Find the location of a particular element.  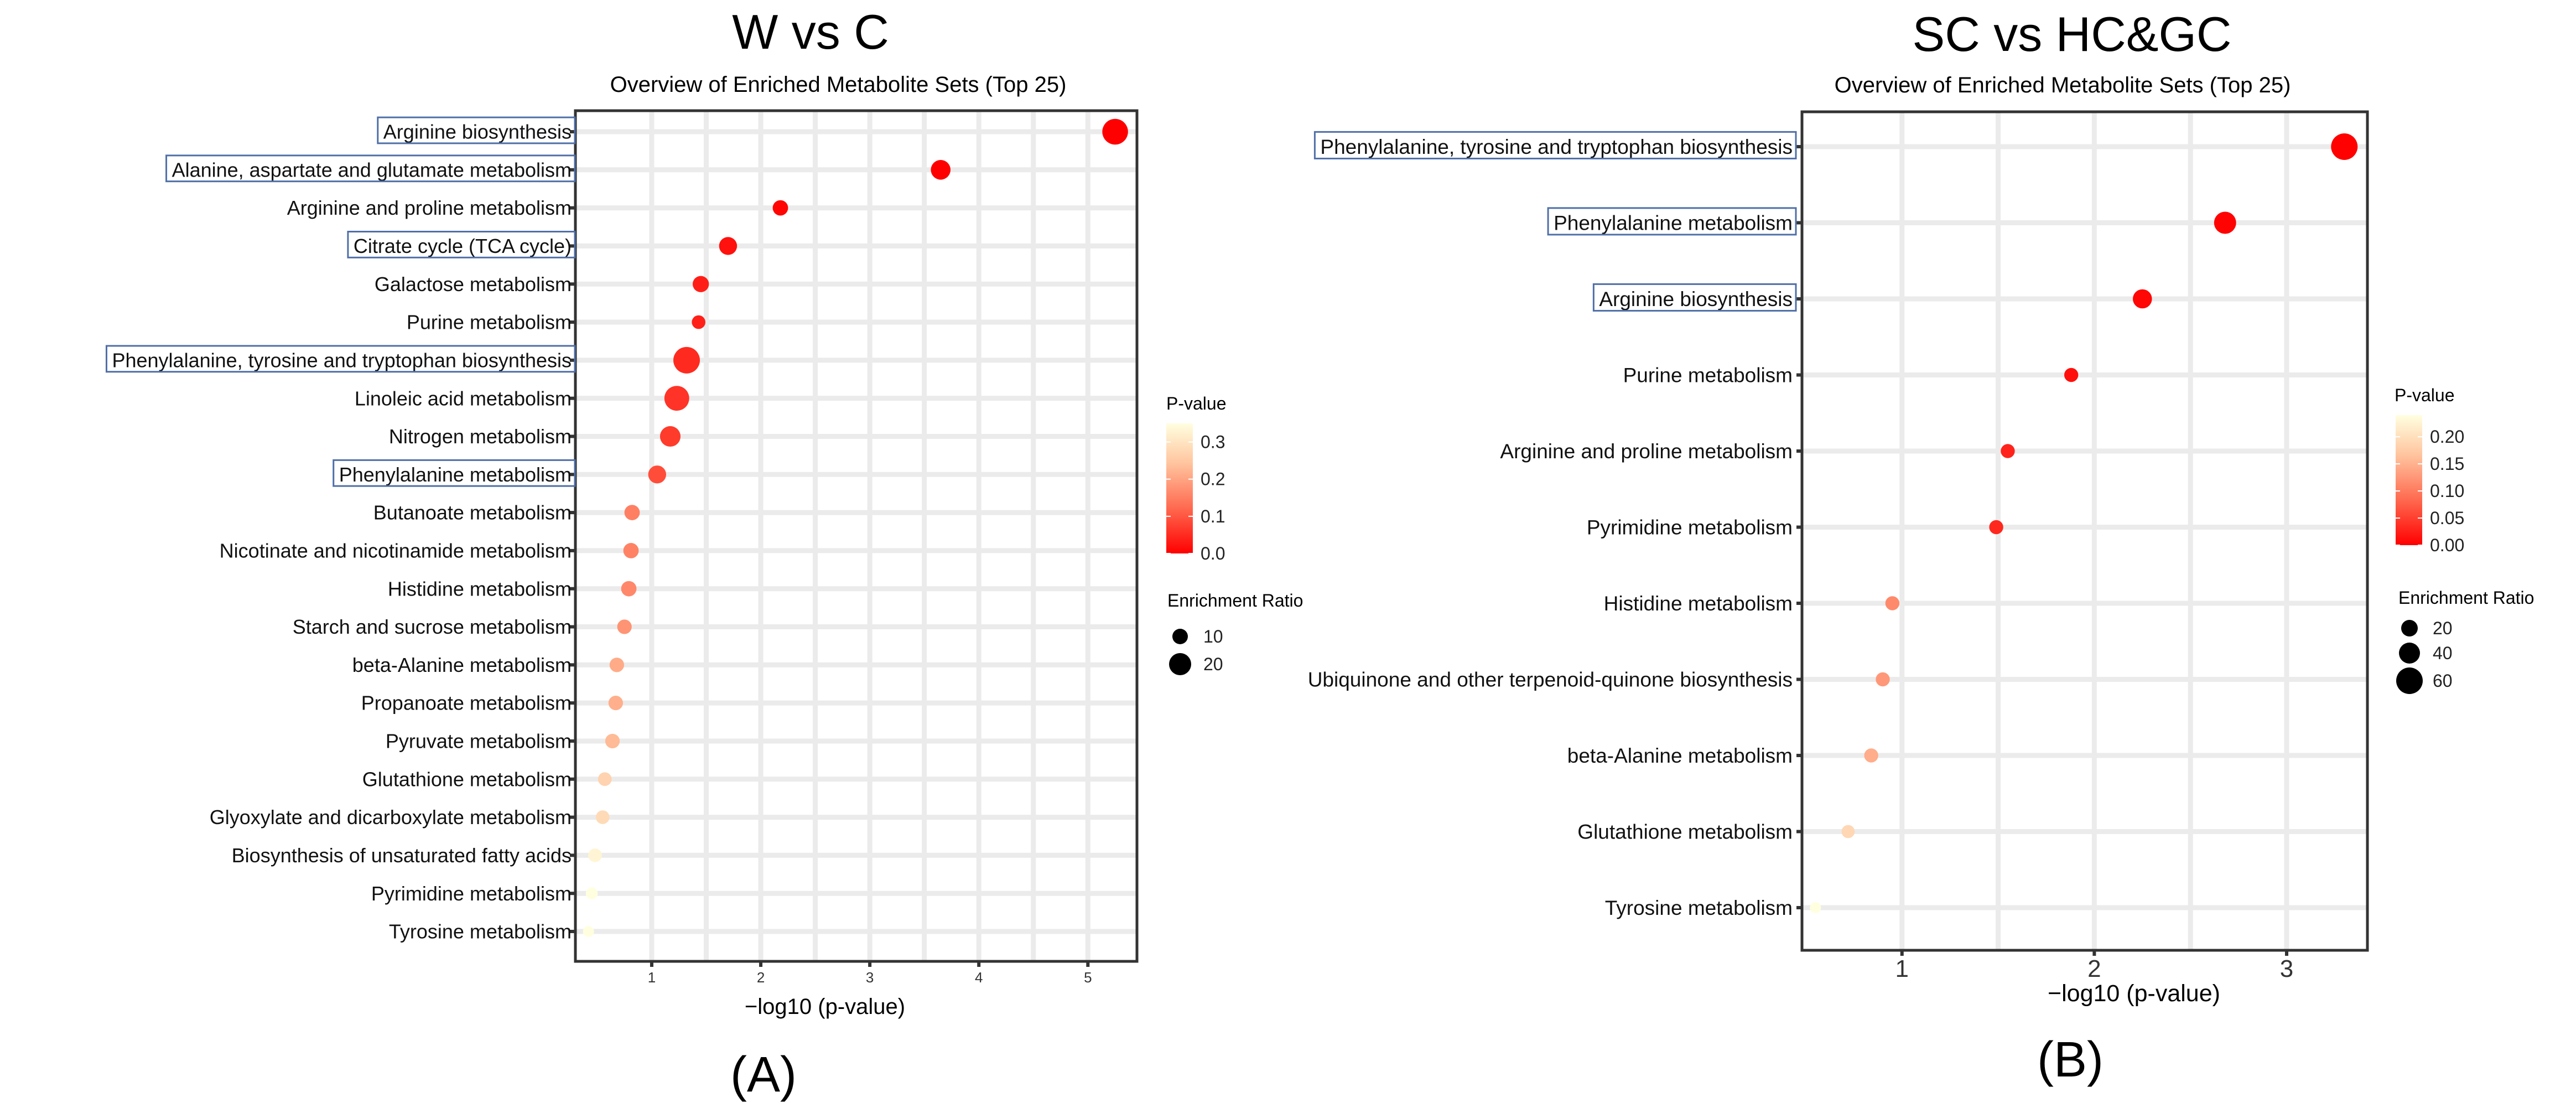

y-tick-label: Glyoxylate and dicarboxylate metabolism is located at coordinates (391, 817).